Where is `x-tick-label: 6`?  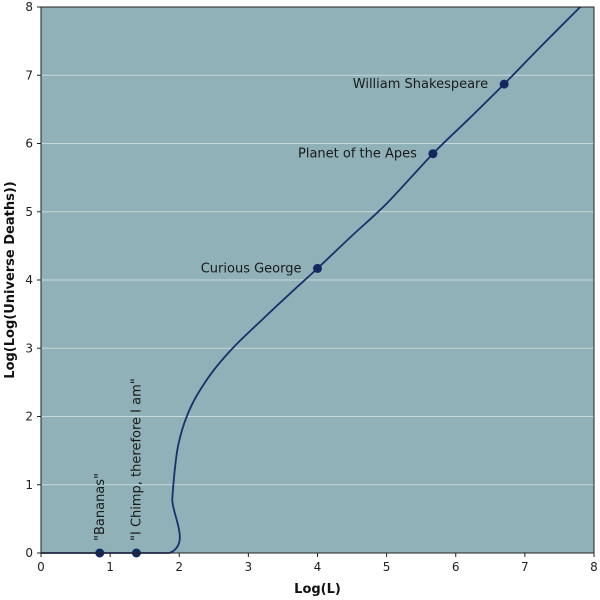 x-tick-label: 6 is located at coordinates (456, 567).